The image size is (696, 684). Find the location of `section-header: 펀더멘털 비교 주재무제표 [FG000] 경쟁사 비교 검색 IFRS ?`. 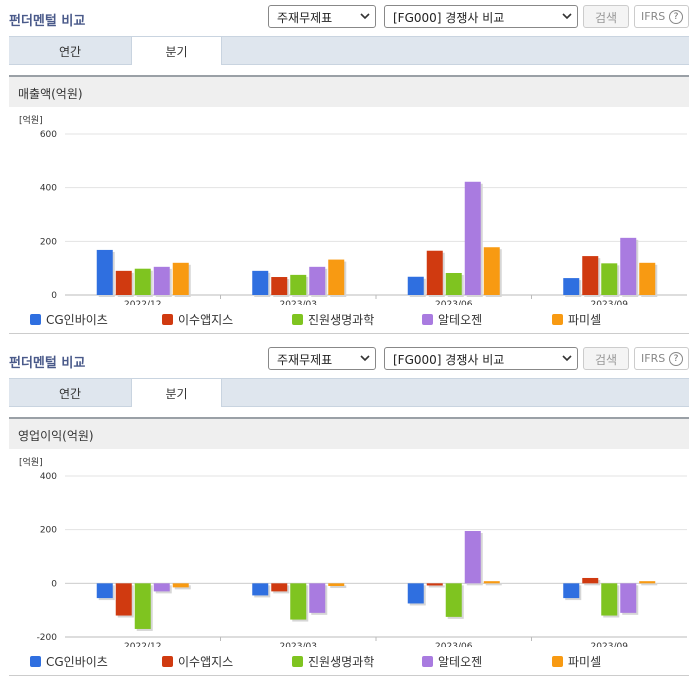

section-header: 펀더멘털 비교 주재무제표 [FG000] 경쟁사 비교 검색 IFRS ? is located at coordinates (348, 359).